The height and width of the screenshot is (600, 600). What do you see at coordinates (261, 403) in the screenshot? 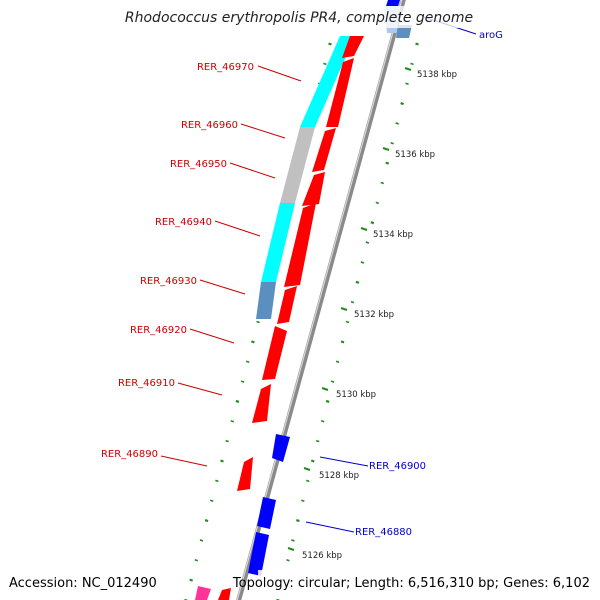
I see `gene-rer-46910-fwd` at bounding box center [261, 403].